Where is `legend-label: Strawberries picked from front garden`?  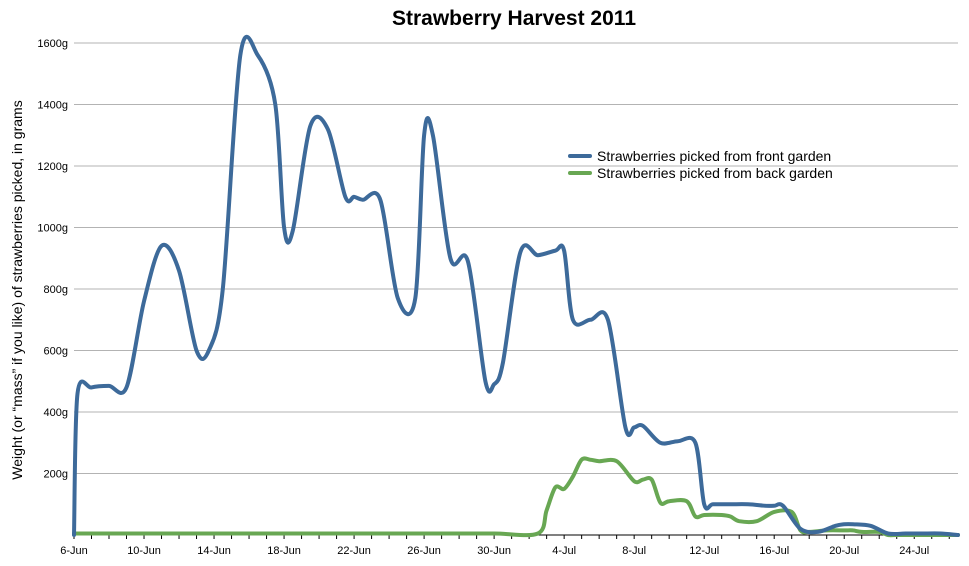
legend-label: Strawberries picked from front garden is located at coordinates (714, 156).